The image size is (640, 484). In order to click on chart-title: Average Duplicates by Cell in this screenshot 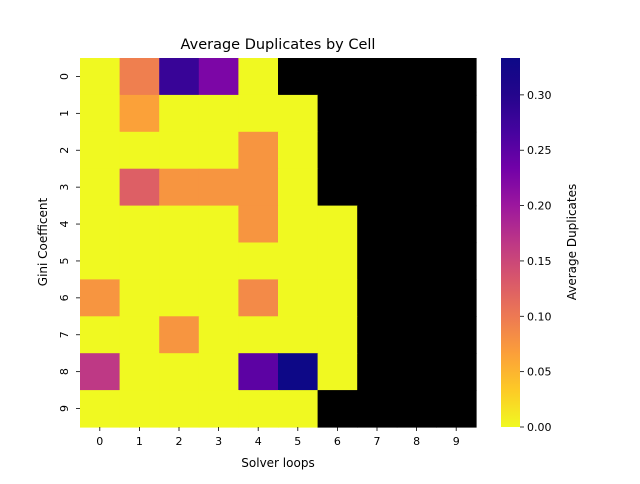, I will do `click(278, 45)`.